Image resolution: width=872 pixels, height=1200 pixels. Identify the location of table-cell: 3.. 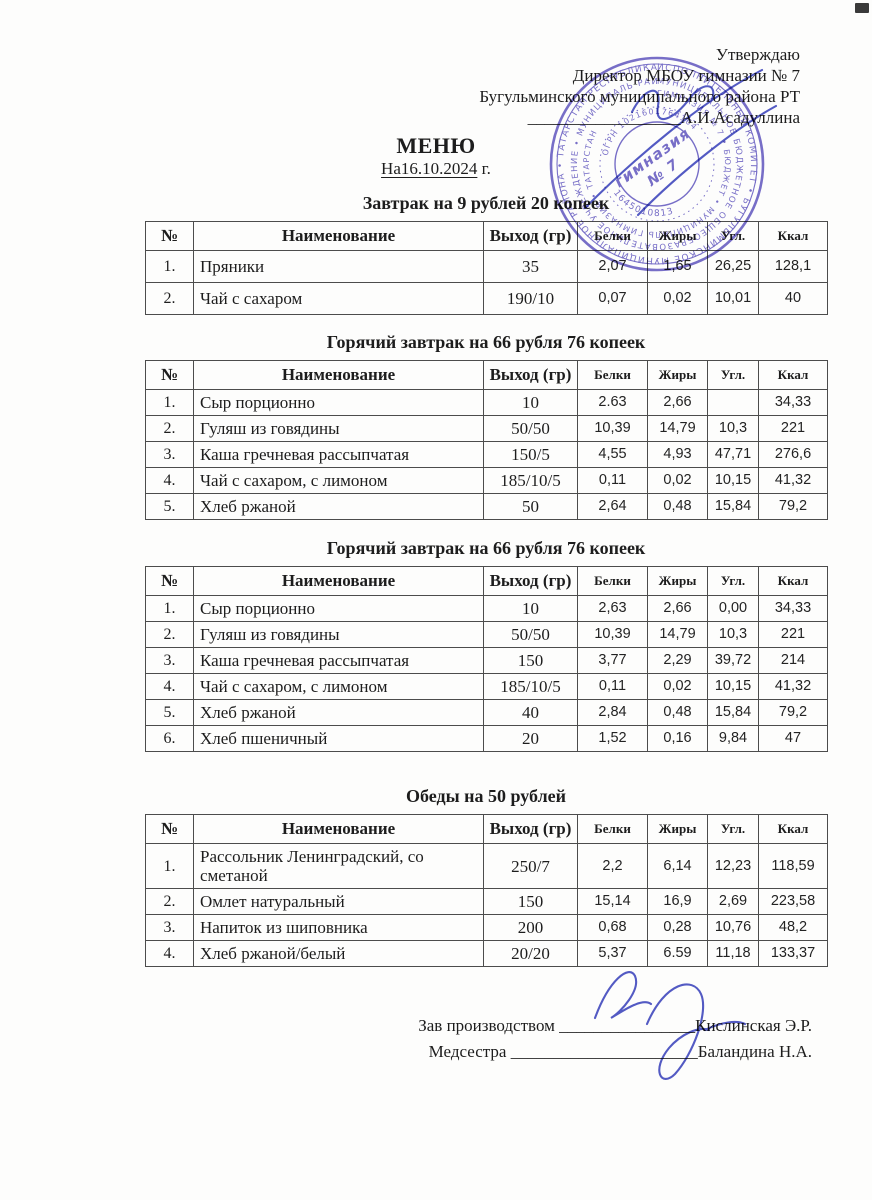
(169, 927).